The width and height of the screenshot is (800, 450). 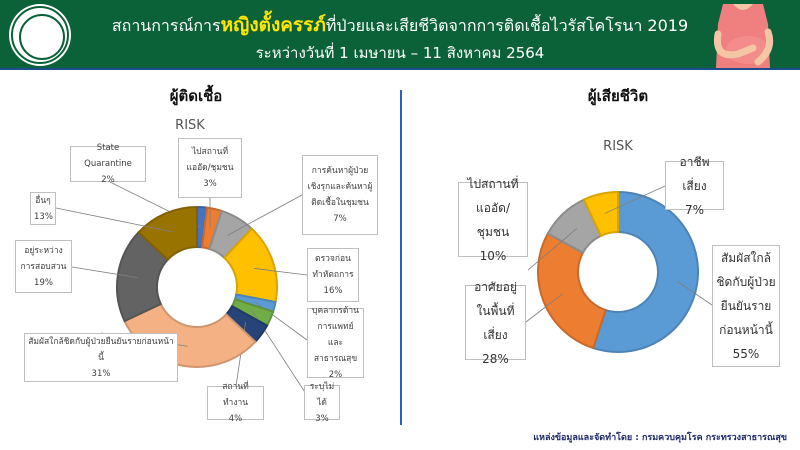 What do you see at coordinates (694, 186) in the screenshot?
I see `death-label-risky-occupation: อาชีพเสี่ยง 7%` at bounding box center [694, 186].